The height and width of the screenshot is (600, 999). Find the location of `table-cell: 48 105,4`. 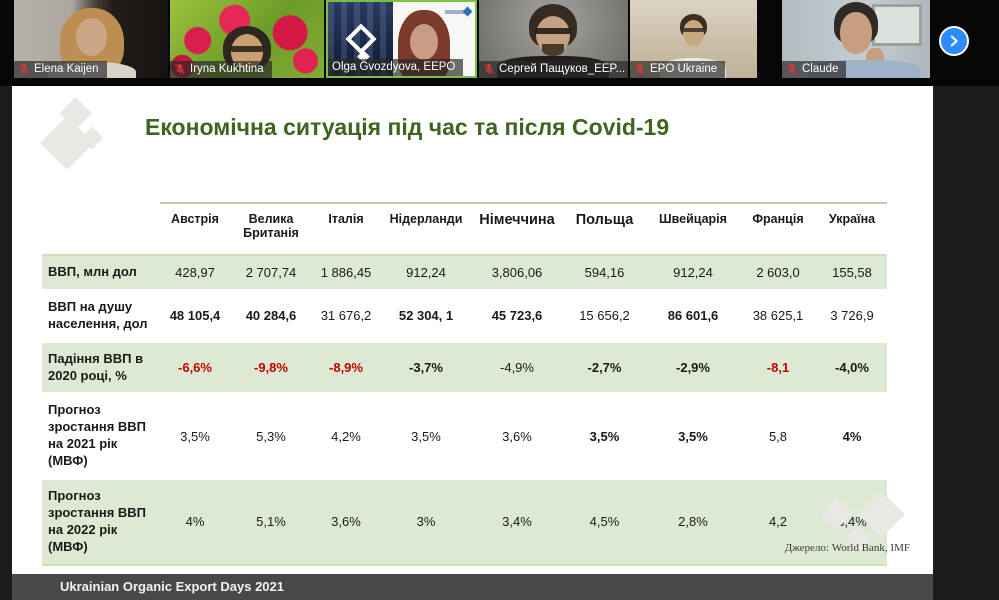

table-cell: 48 105,4 is located at coordinates (195, 316).